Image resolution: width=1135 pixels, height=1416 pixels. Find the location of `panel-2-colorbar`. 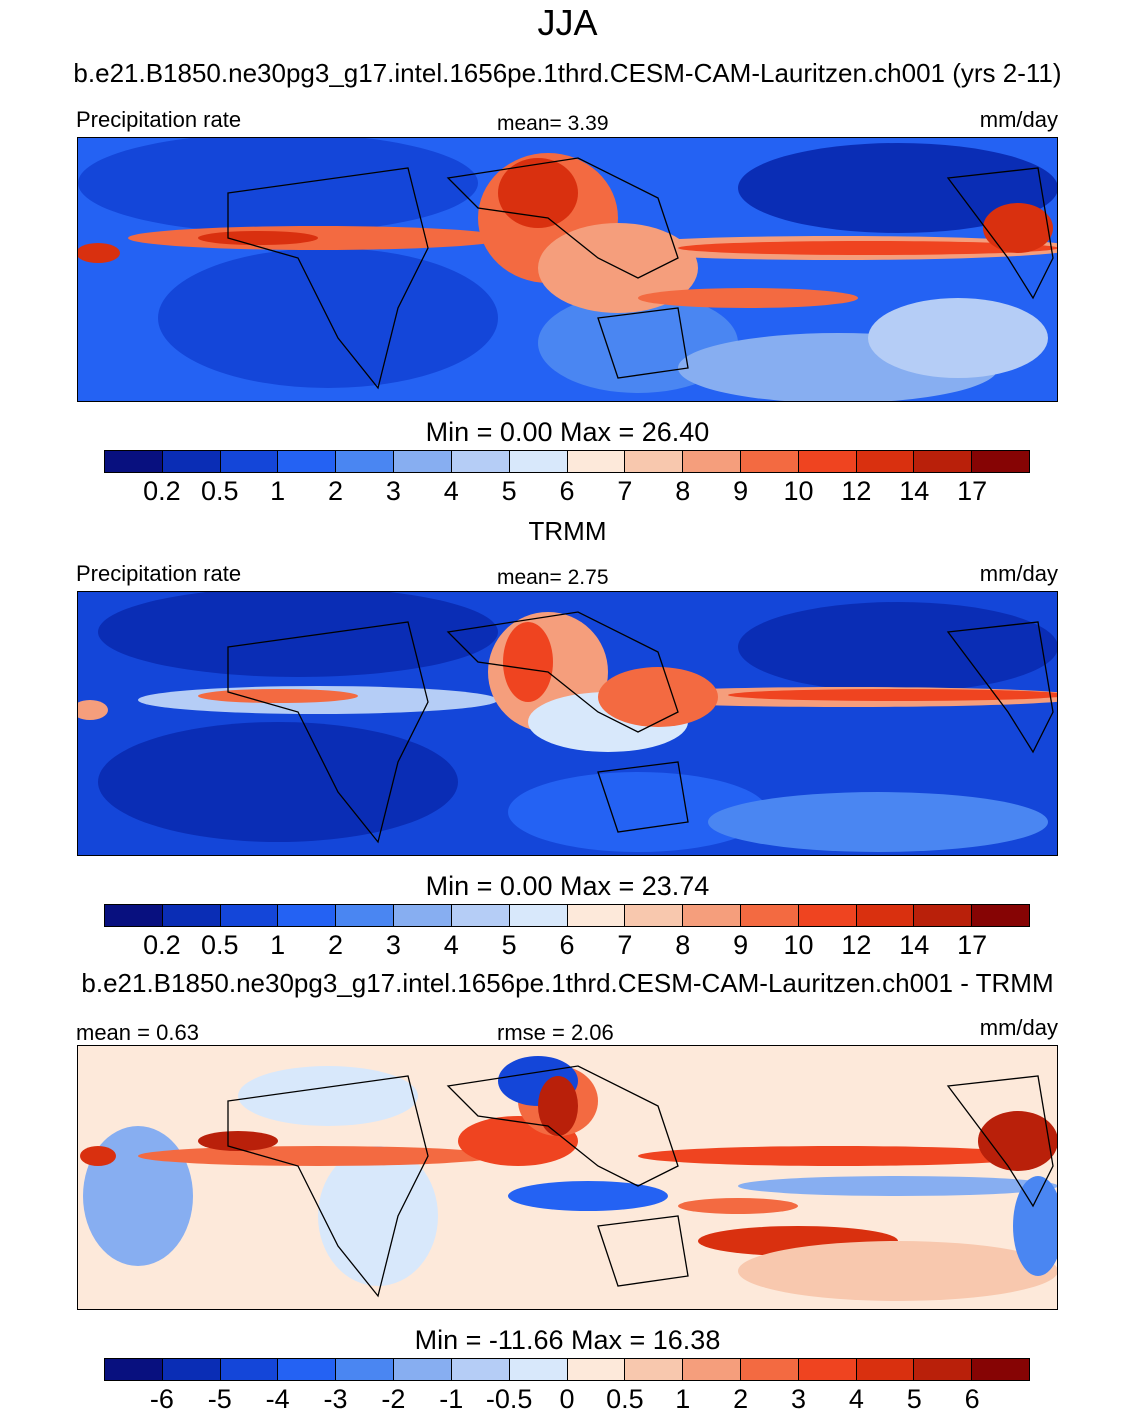

panel-2-colorbar is located at coordinates (567, 915).